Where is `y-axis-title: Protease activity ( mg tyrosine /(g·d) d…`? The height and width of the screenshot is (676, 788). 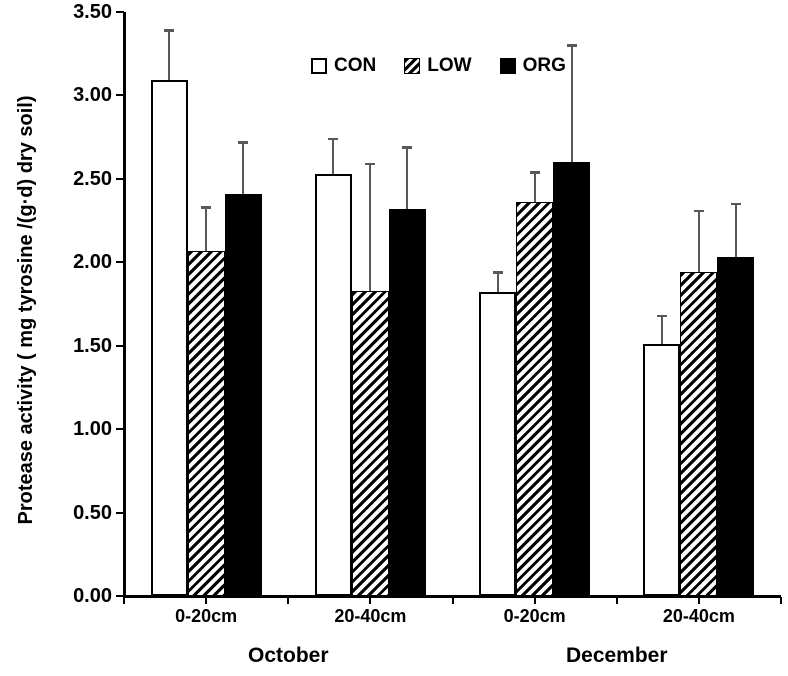 y-axis-title: Protease activity ( mg tyrosine /(g·d) d… is located at coordinates (26, 310).